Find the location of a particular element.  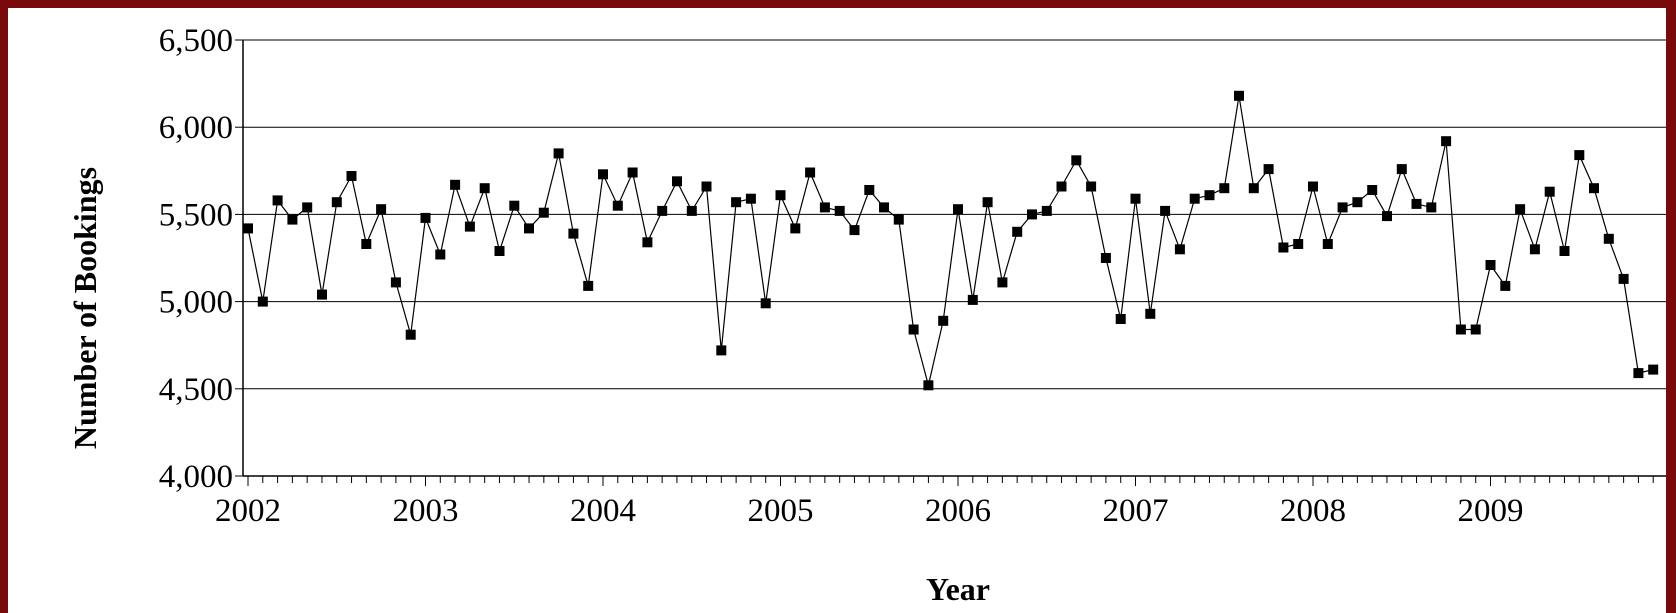

y-tick-label: 4,500 is located at coordinates (196, 390).